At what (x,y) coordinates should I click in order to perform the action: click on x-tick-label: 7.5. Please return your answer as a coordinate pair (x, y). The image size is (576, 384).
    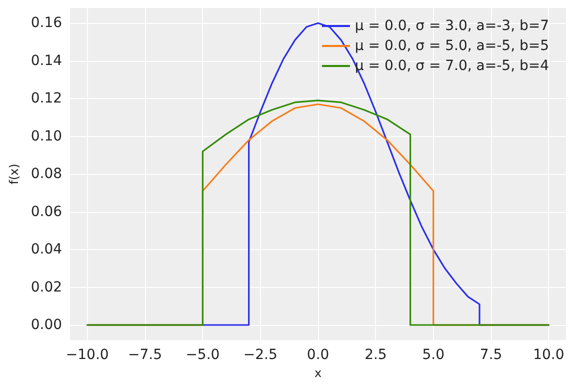
    Looking at the image, I should click on (491, 355).